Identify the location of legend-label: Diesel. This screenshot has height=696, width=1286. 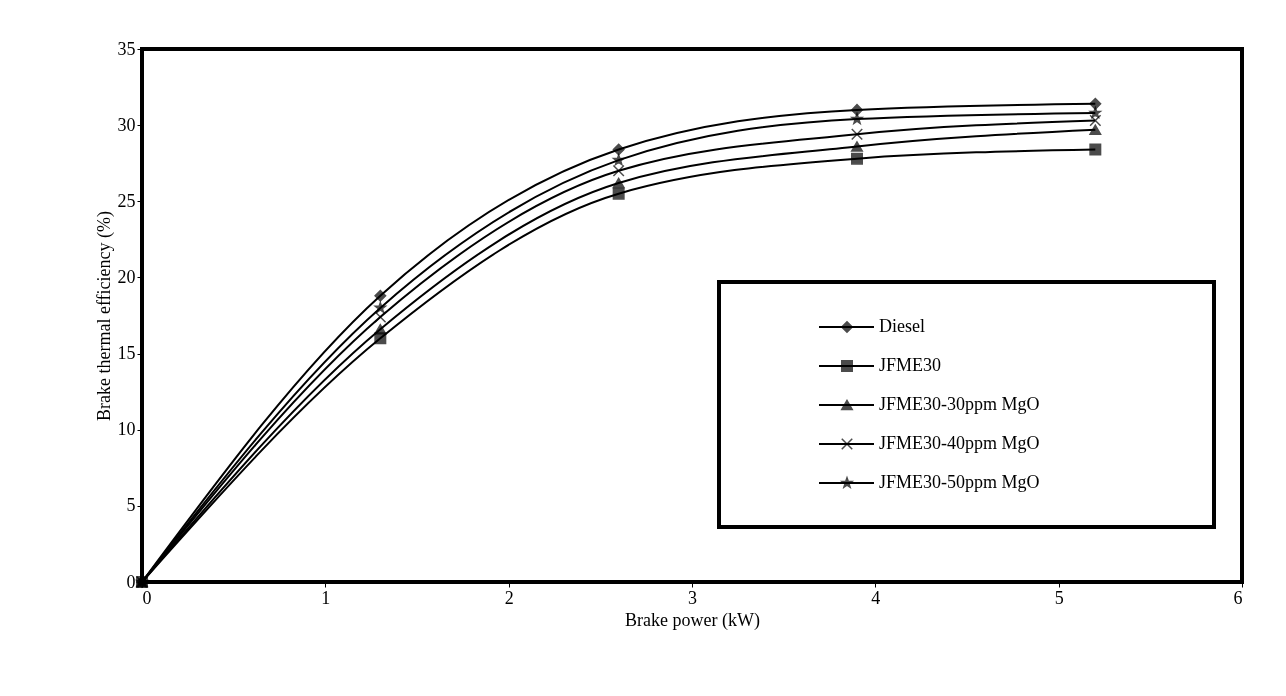
(902, 326).